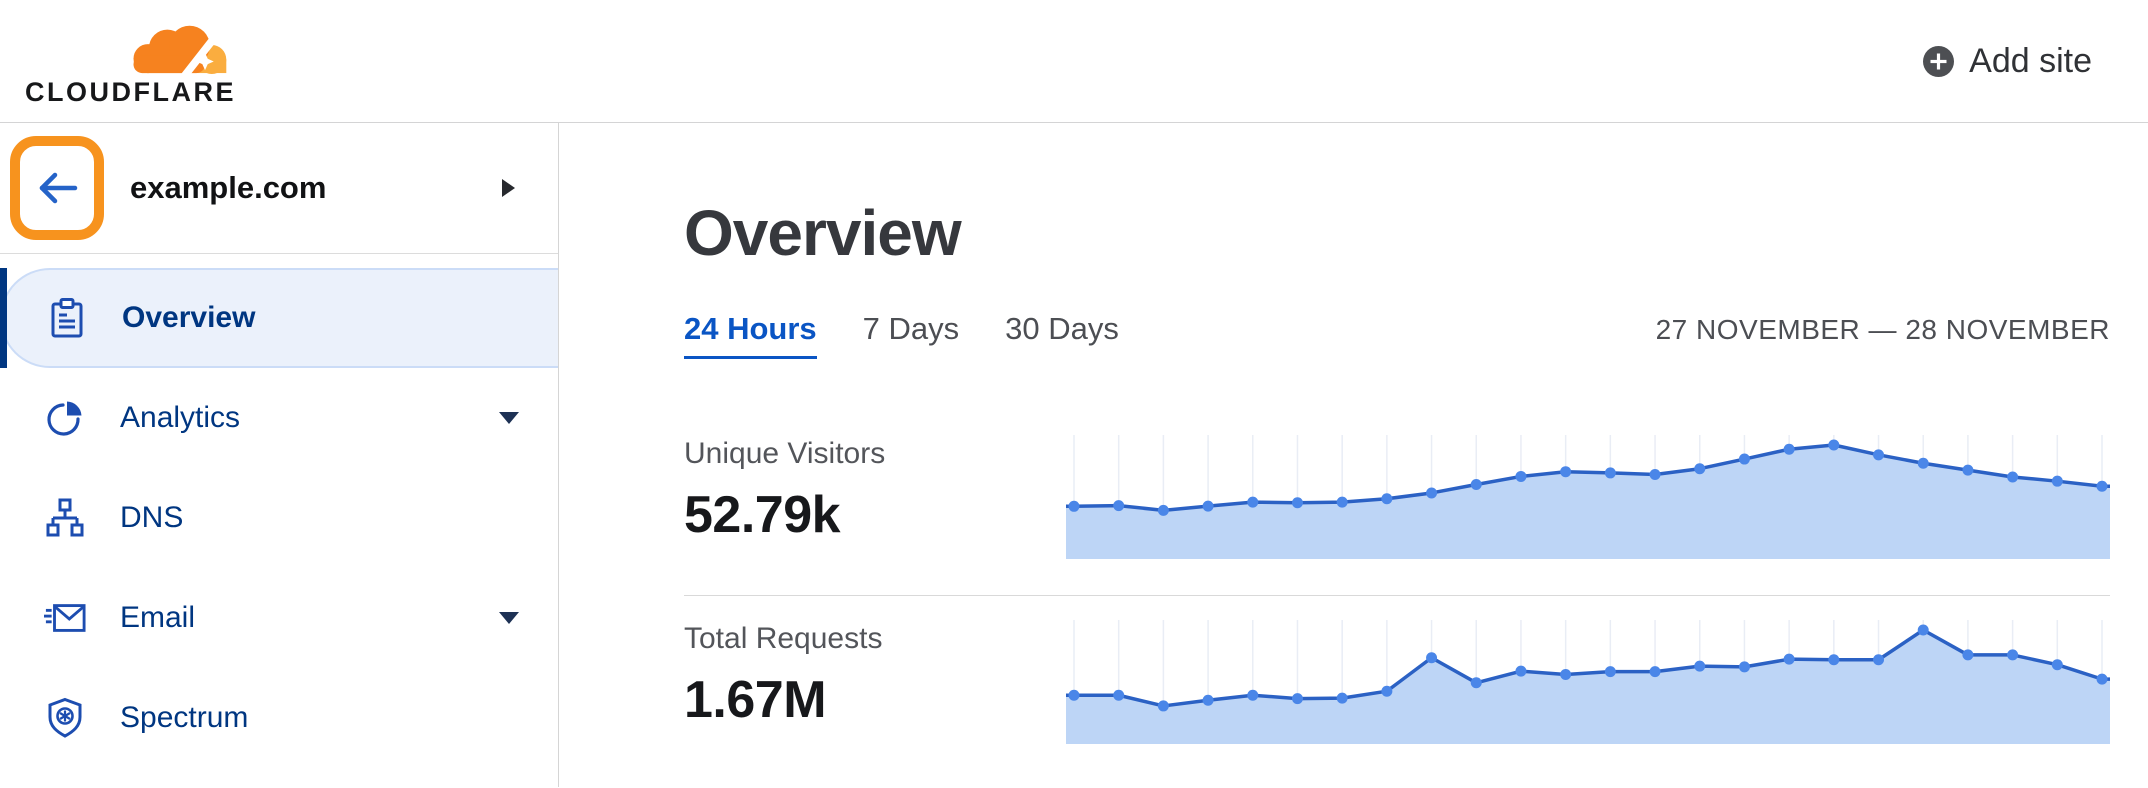 This screenshot has height=788, width=2148. Describe the element at coordinates (508, 188) in the screenshot. I see `chevron-right-icon` at that location.